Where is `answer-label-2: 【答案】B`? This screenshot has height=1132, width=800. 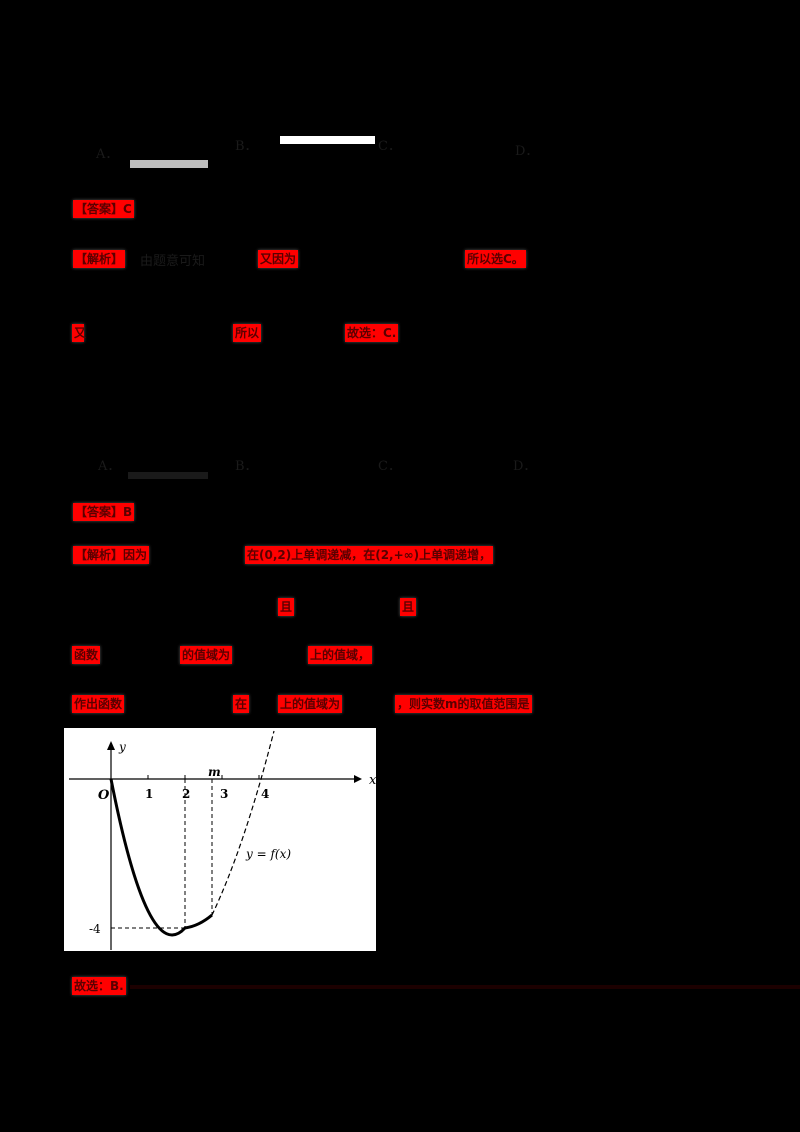
answer-label-2: 【答案】B is located at coordinates (104, 512).